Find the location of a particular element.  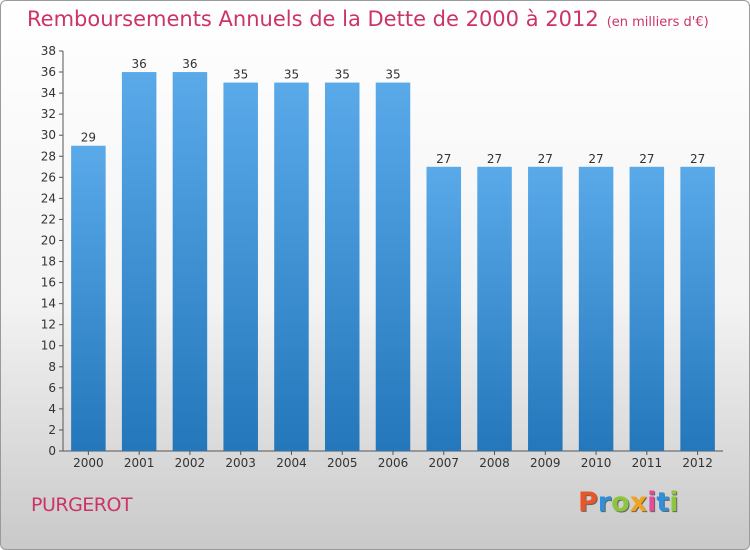

x-tick-label-2012: 2012 is located at coordinates (697, 463).